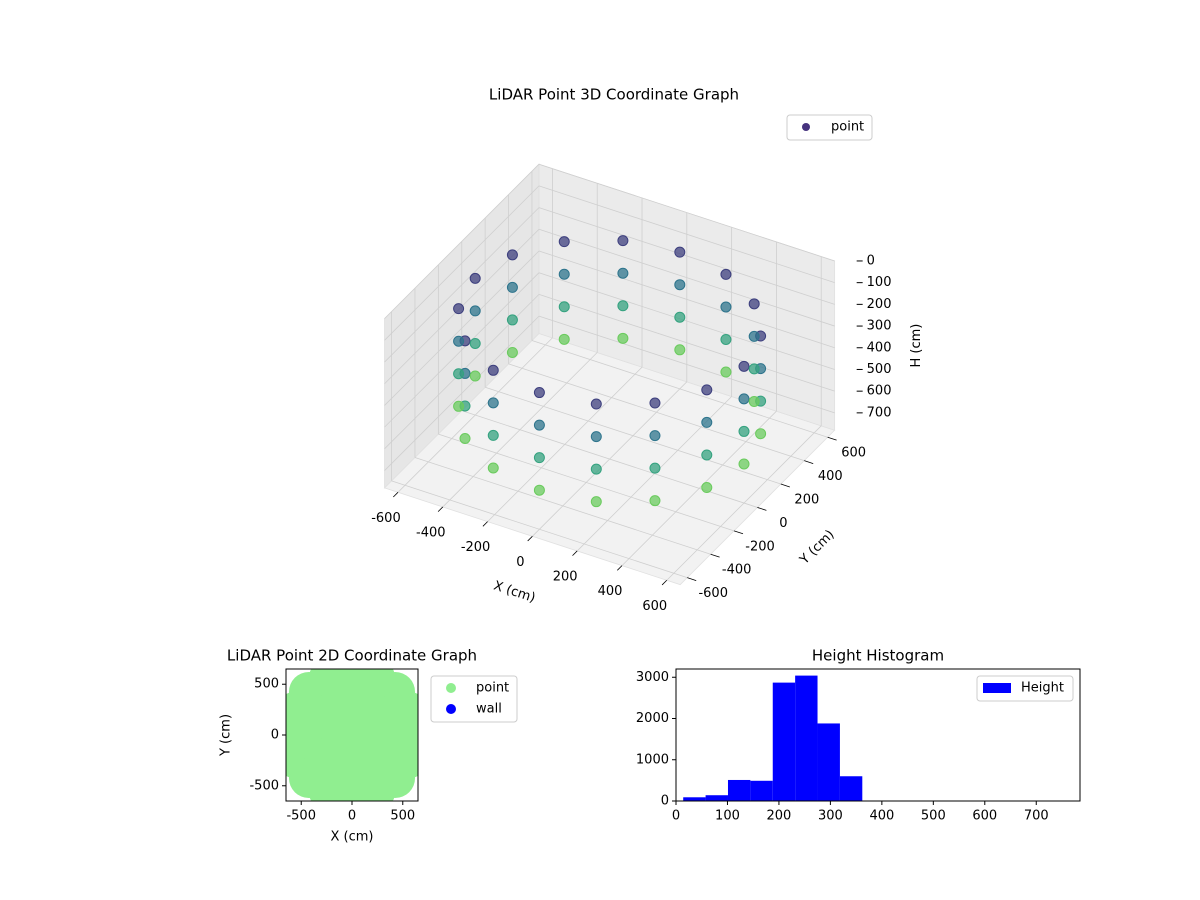  I want to click on chart-title: LiDAR Point 2D Coordinate Graph, so click(352, 656).